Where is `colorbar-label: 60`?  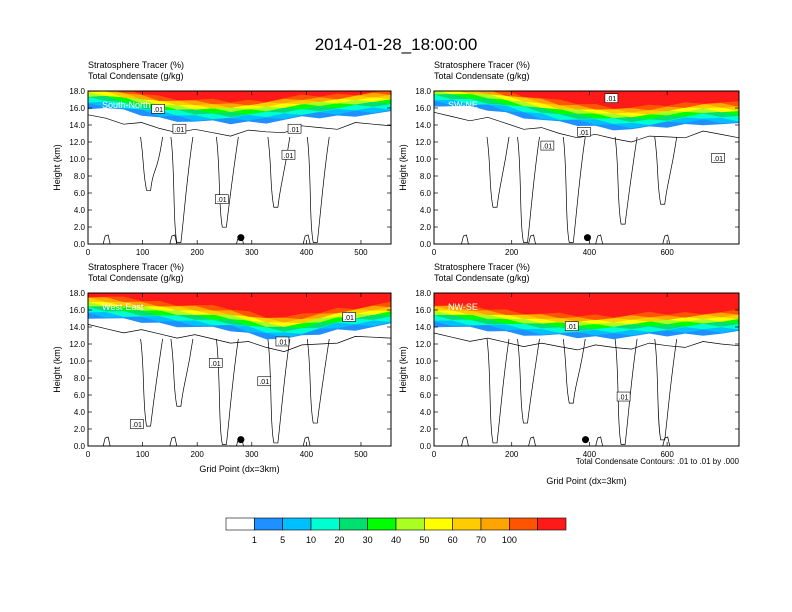 colorbar-label: 60 is located at coordinates (453, 540).